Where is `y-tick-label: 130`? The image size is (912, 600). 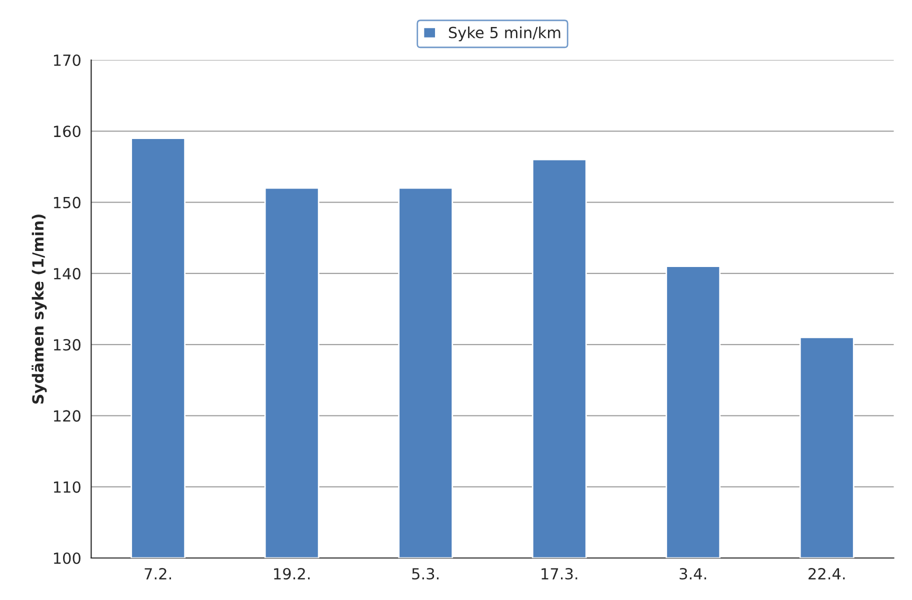 y-tick-label: 130 is located at coordinates (67, 345).